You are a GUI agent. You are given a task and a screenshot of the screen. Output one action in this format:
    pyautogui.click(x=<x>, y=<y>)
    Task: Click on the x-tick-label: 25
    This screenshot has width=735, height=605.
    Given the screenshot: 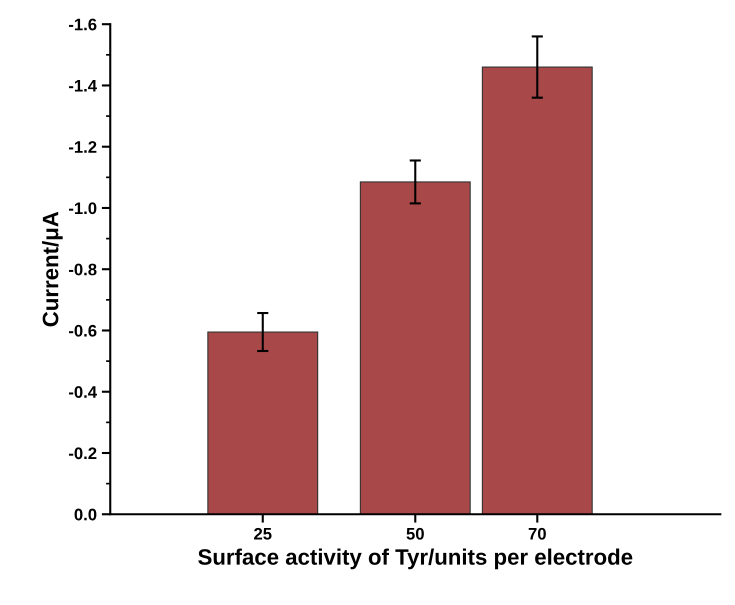 What is the action you would take?
    pyautogui.click(x=263, y=534)
    